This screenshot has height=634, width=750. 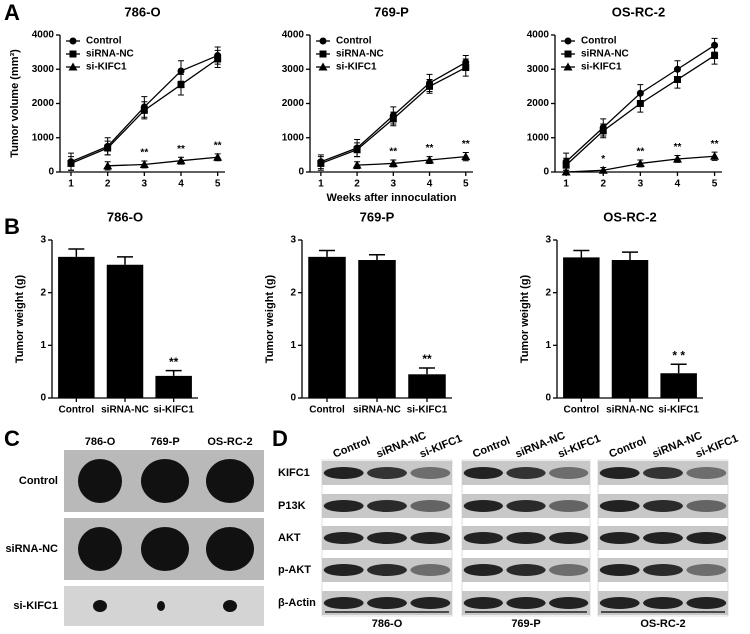 What do you see at coordinates (38, 481) in the screenshot?
I see `row-label: Control` at bounding box center [38, 481].